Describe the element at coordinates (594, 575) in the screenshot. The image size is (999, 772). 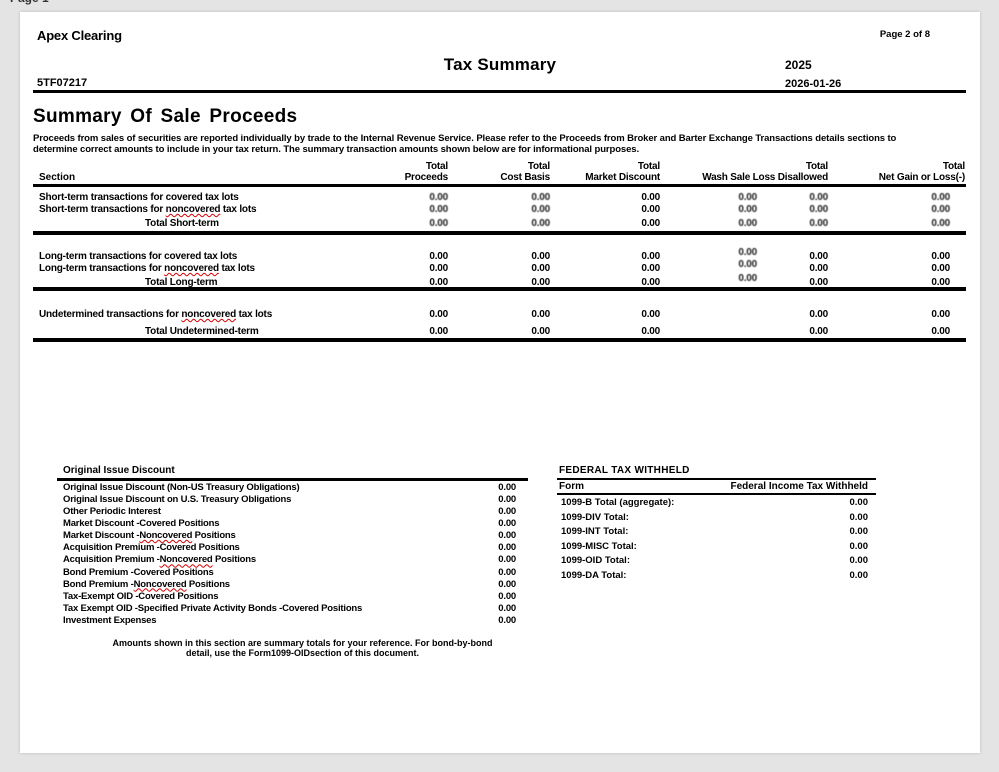
I see `row-label: 1099-DA Total:` at that location.